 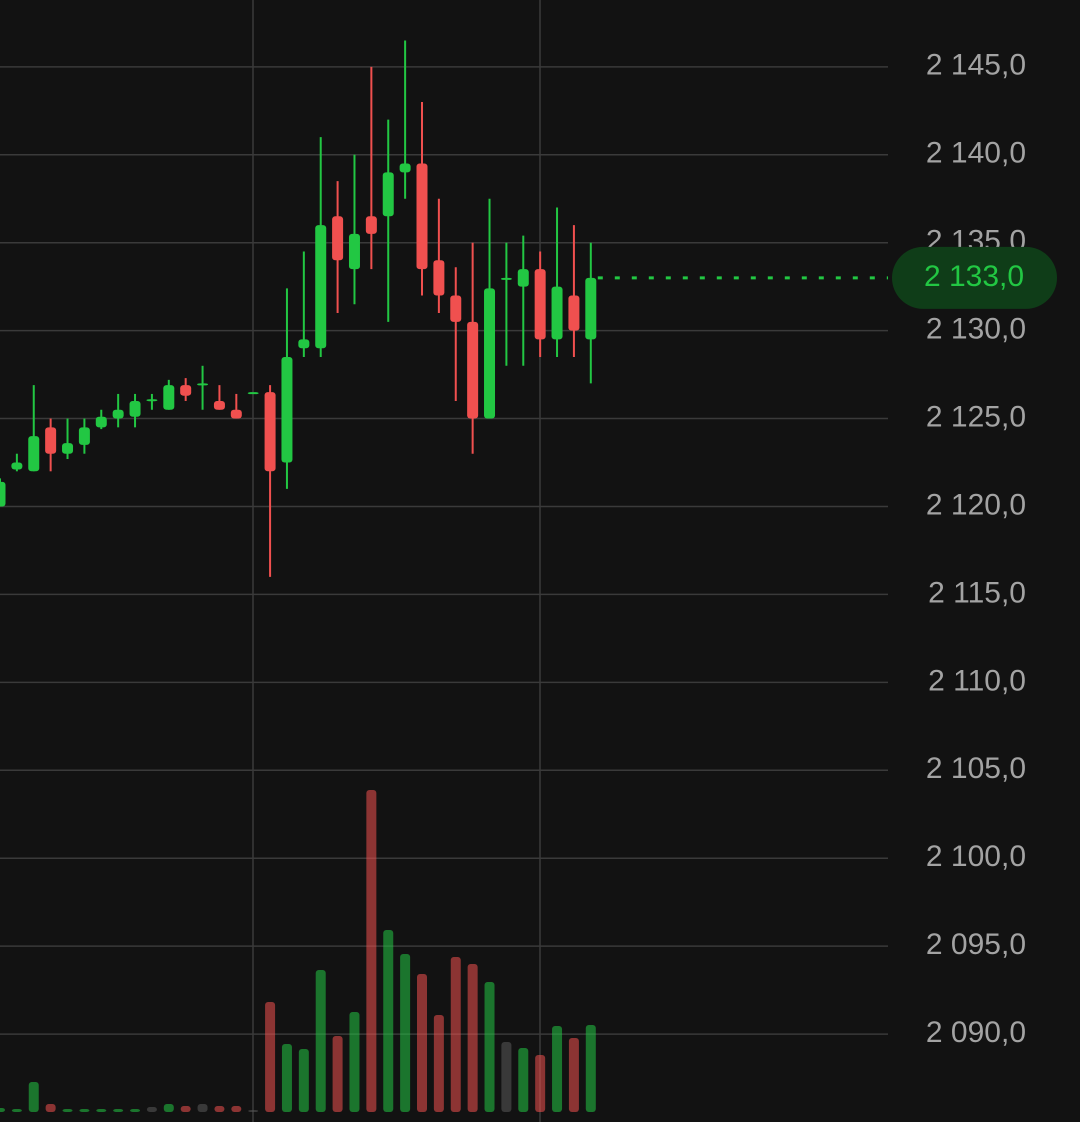 I want to click on last-price-pill, so click(x=974, y=277).